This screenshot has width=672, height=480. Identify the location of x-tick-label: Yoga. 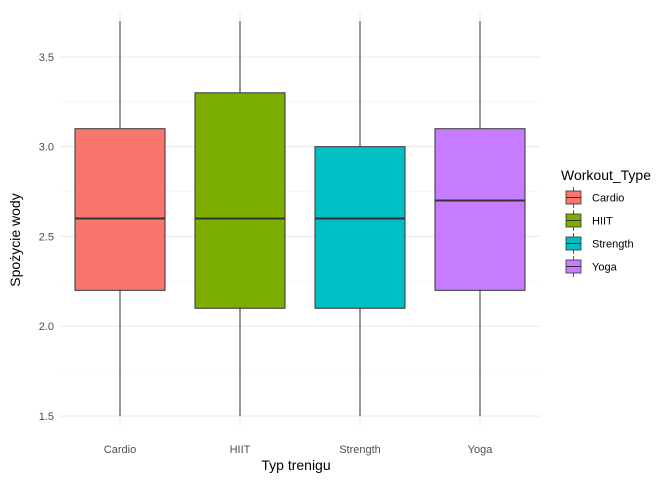
(481, 450).